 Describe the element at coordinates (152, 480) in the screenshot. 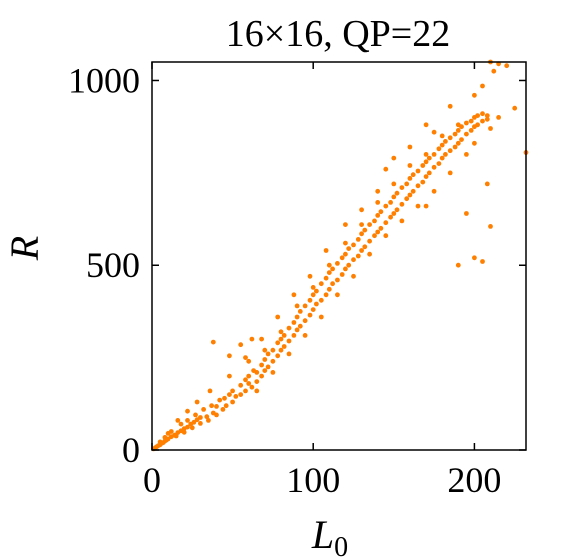

I see `x-tick-label: 0` at that location.